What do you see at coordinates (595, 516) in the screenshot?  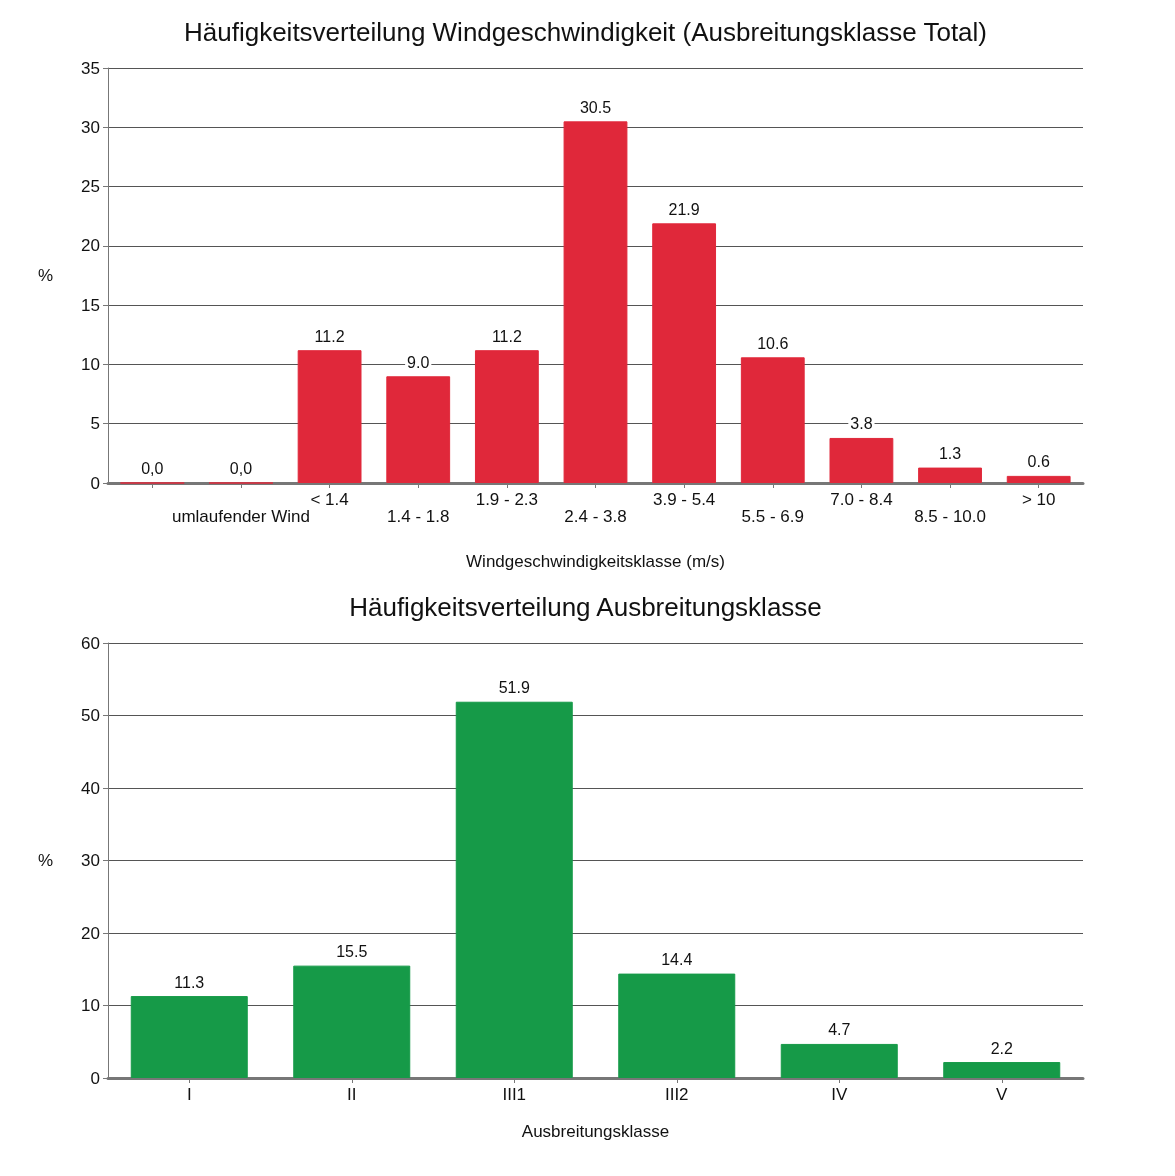 I see `x-tick-label: 2.4 - 3.8` at bounding box center [595, 516].